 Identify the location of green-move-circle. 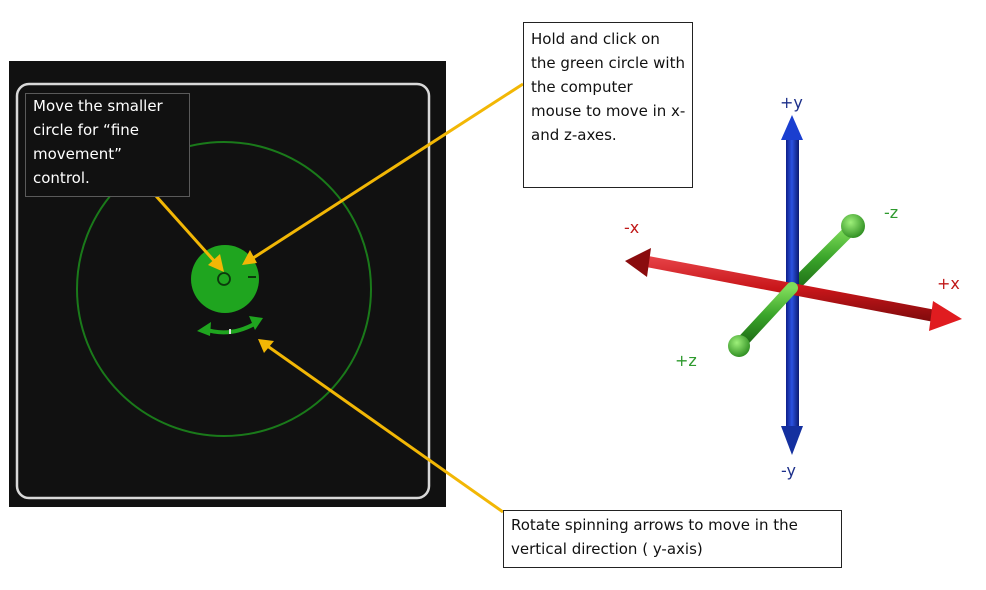
(225, 279).